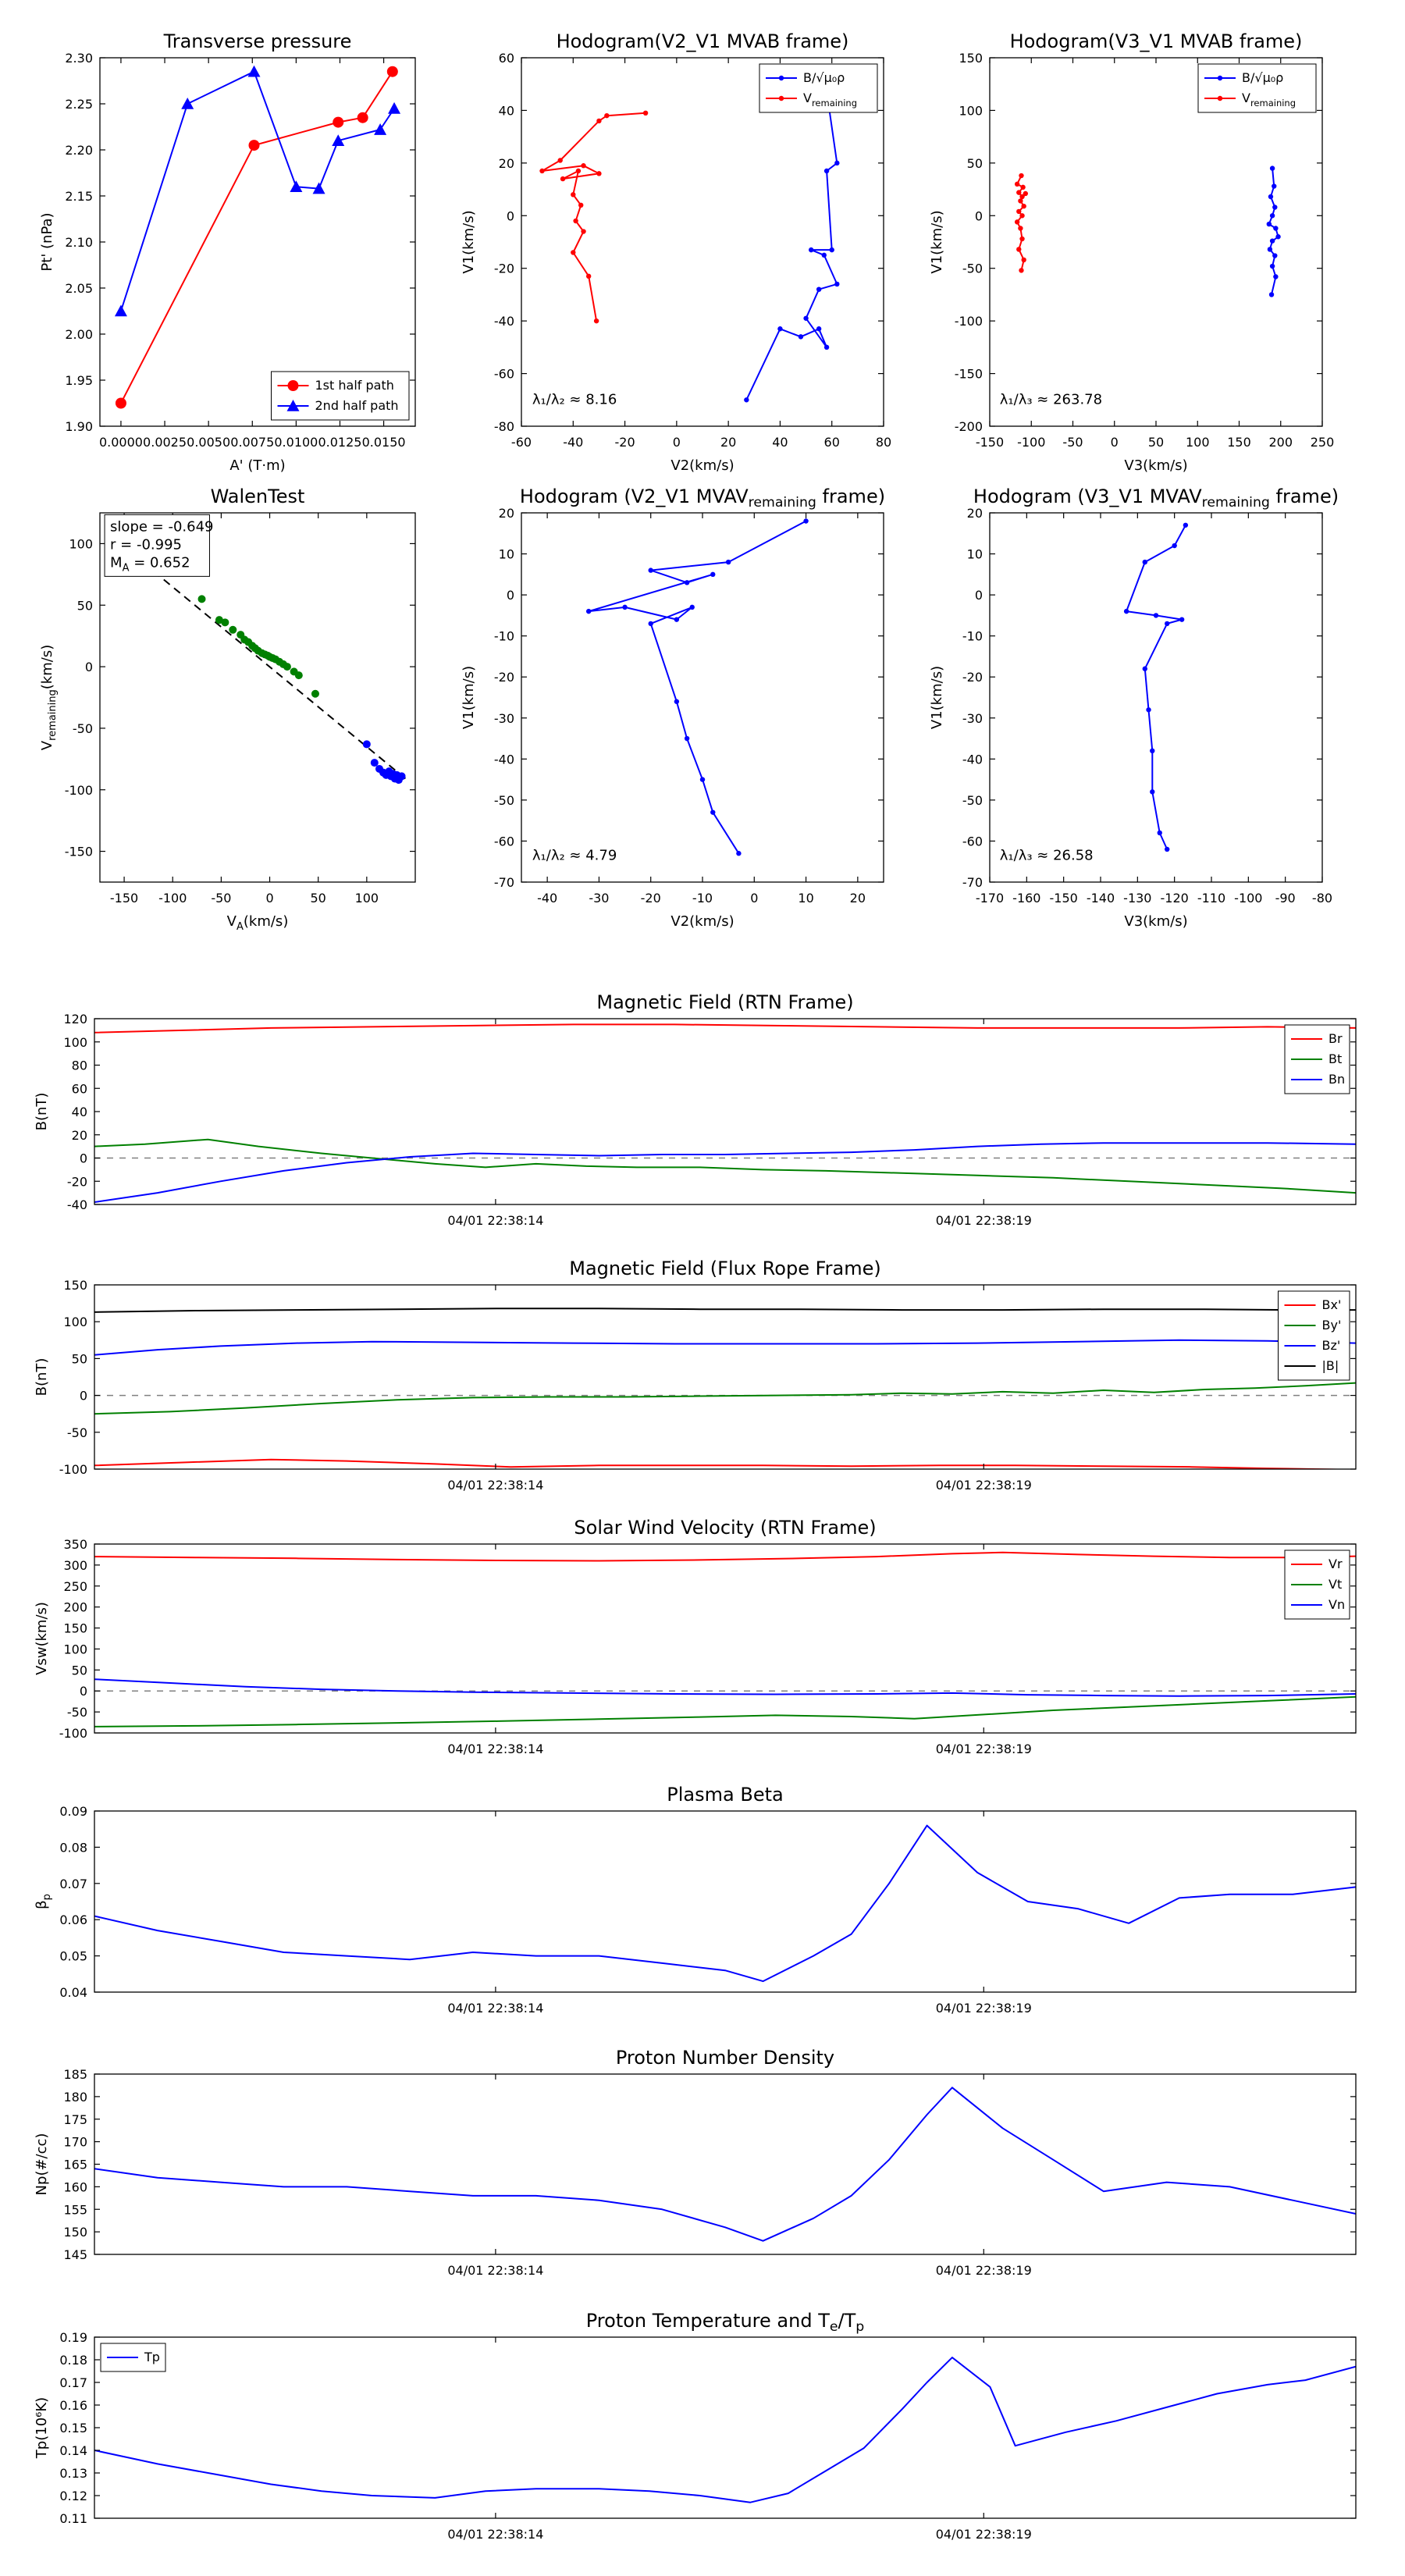 Image resolution: width=1405 pixels, height=2576 pixels. What do you see at coordinates (73, 1811) in the screenshot?
I see `y-tick-label: 0.09` at bounding box center [73, 1811].